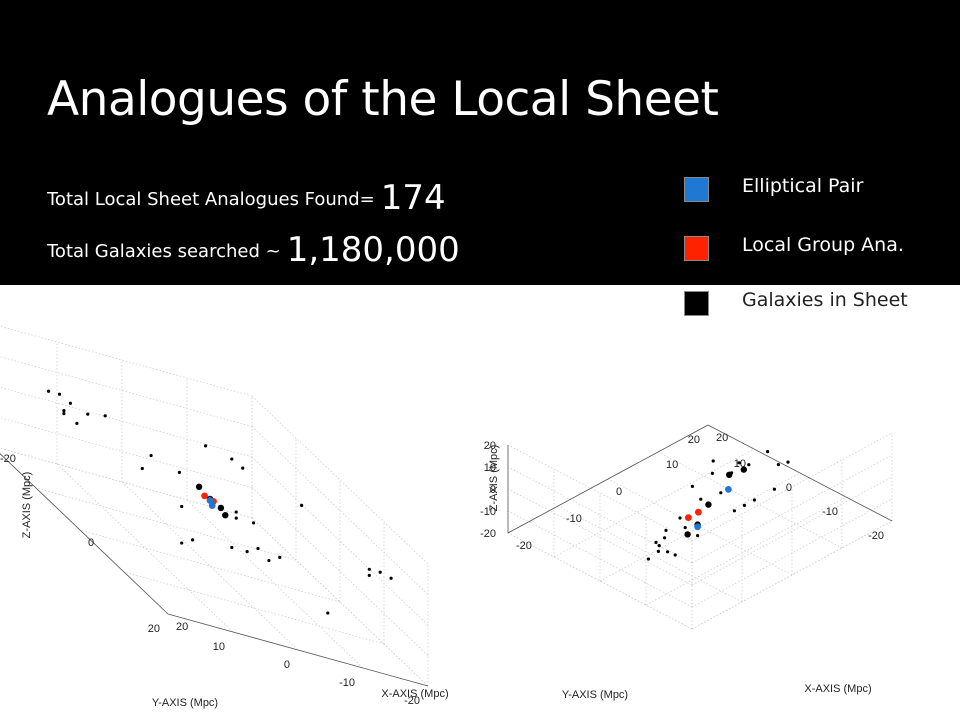 This screenshot has width=960, height=720. I want to click on legend-label: Galaxies in Sheet, so click(825, 300).